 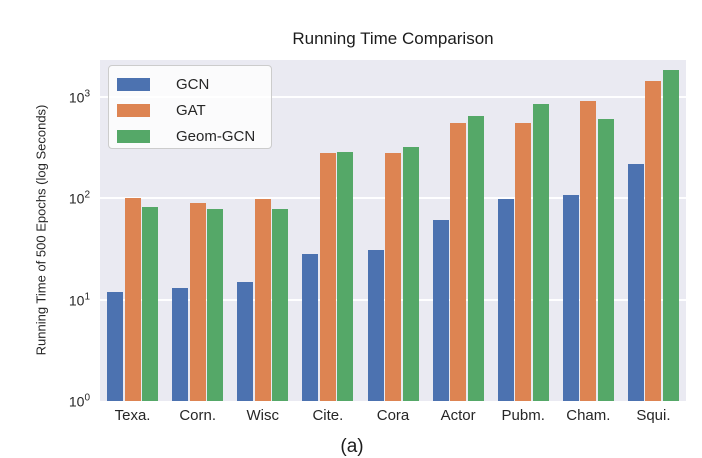 I want to click on bar-gat-cite, so click(x=327, y=276).